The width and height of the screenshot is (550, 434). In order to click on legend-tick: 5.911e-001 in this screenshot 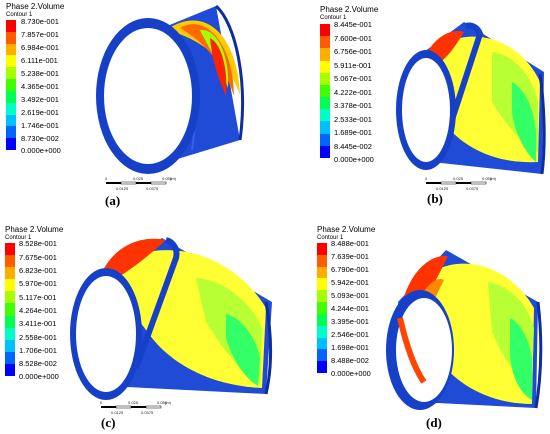, I will do `click(353, 65)`.